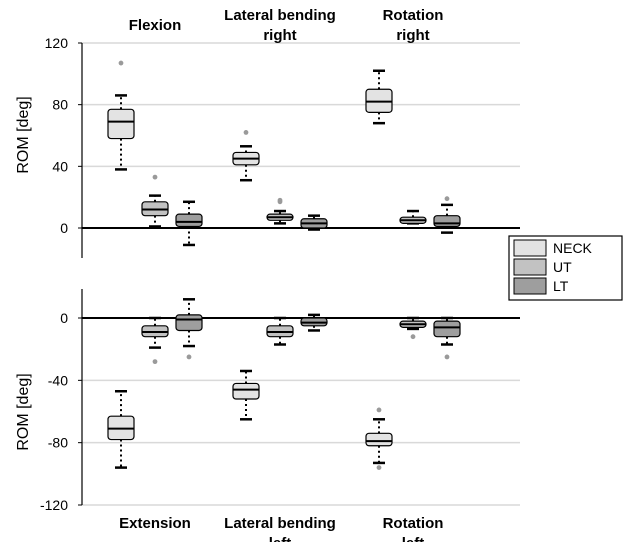 This screenshot has height=542, width=630. Describe the element at coordinates (573, 248) in the screenshot. I see `legend-label: NECK` at that location.